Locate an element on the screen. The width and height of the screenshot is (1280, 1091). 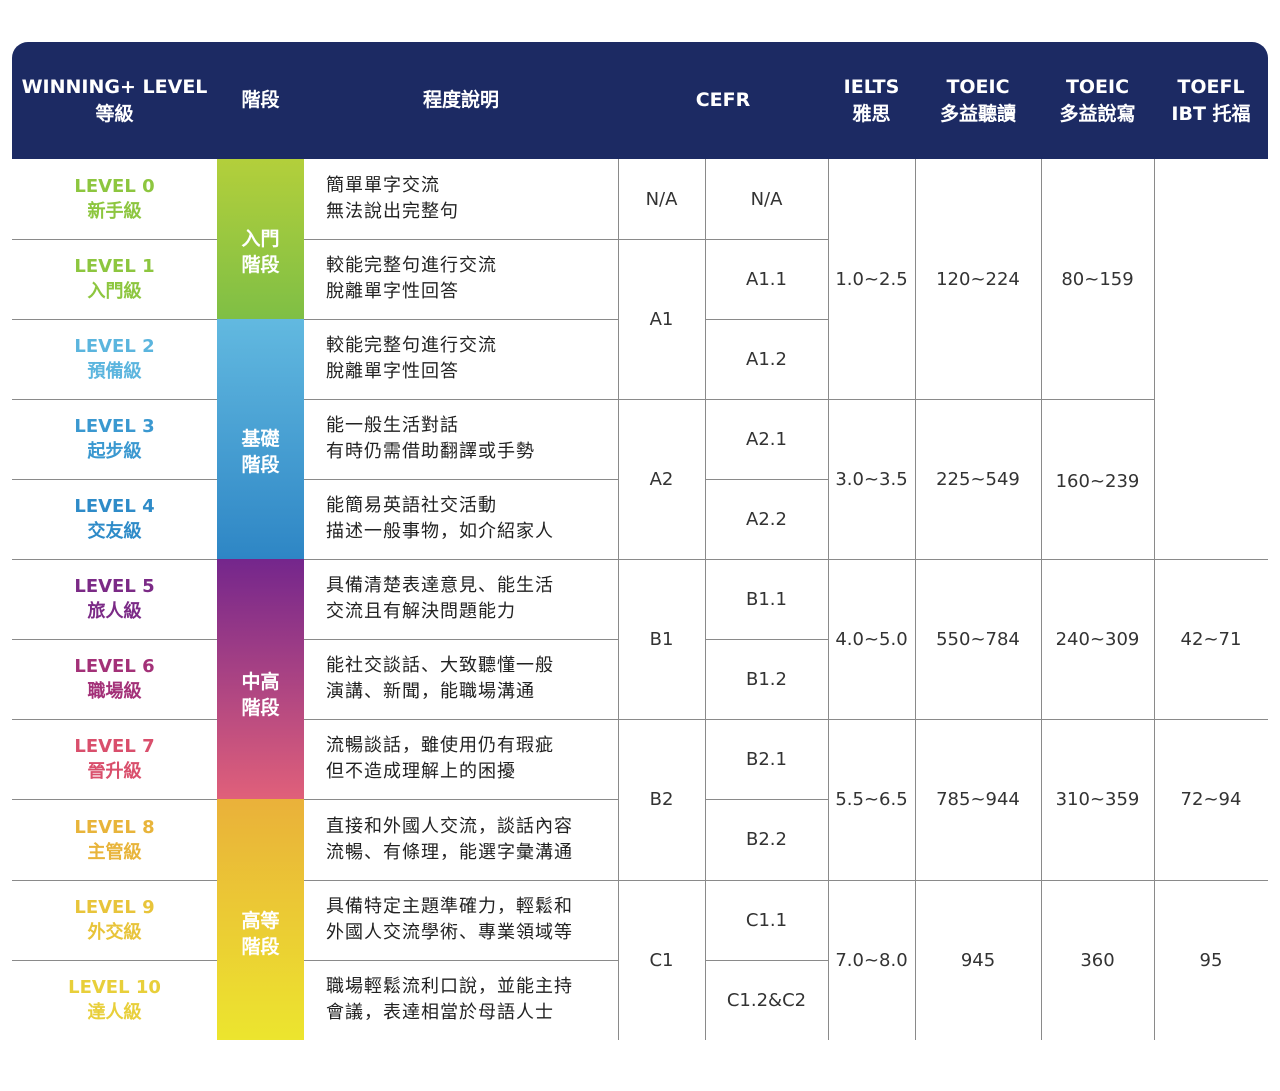
header-description-label: 程度說明 is located at coordinates (460, 100).